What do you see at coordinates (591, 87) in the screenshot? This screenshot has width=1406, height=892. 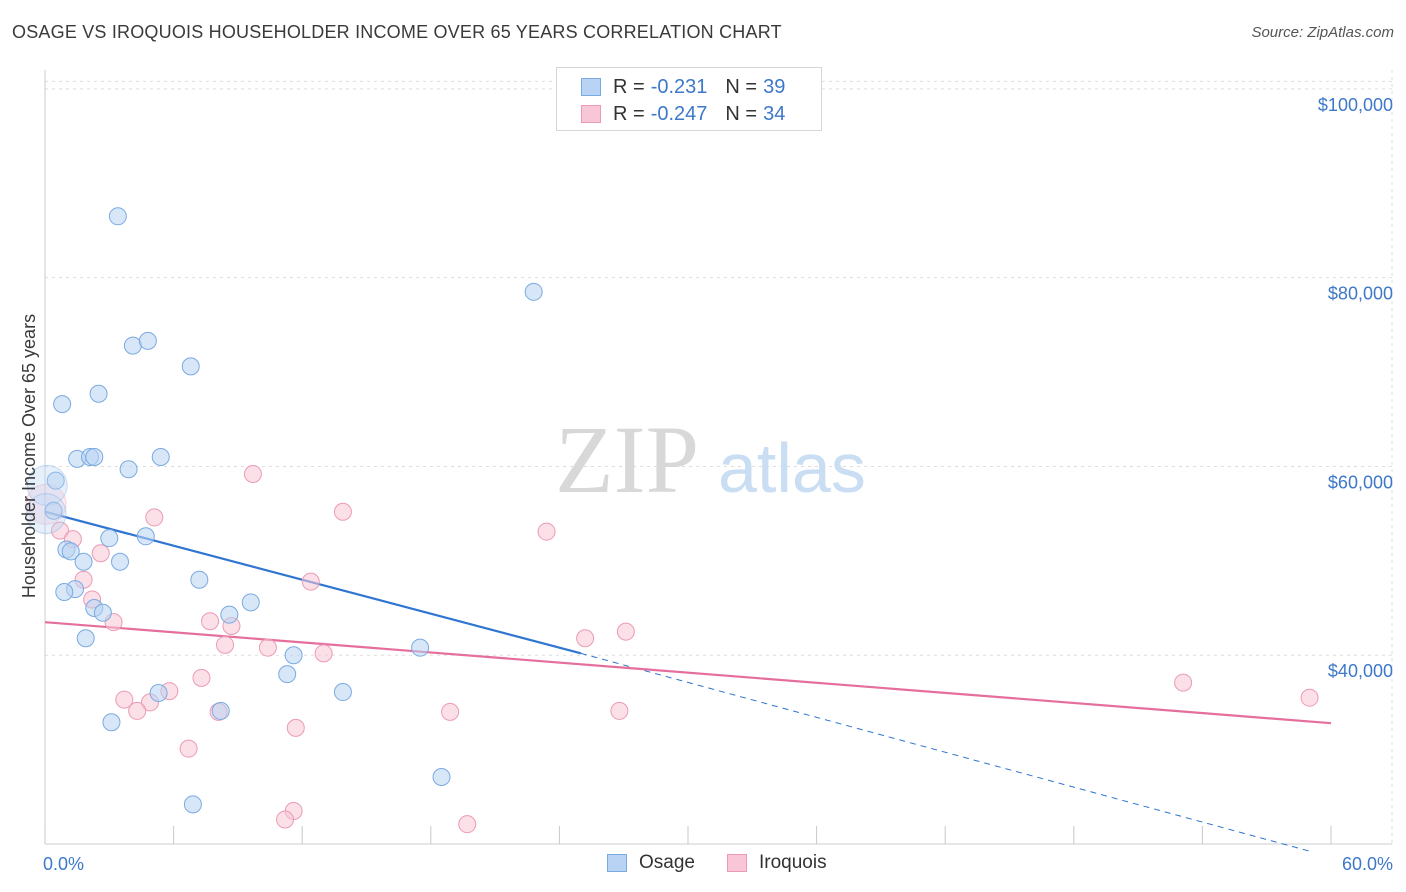 I see `osage-swatch` at bounding box center [591, 87].